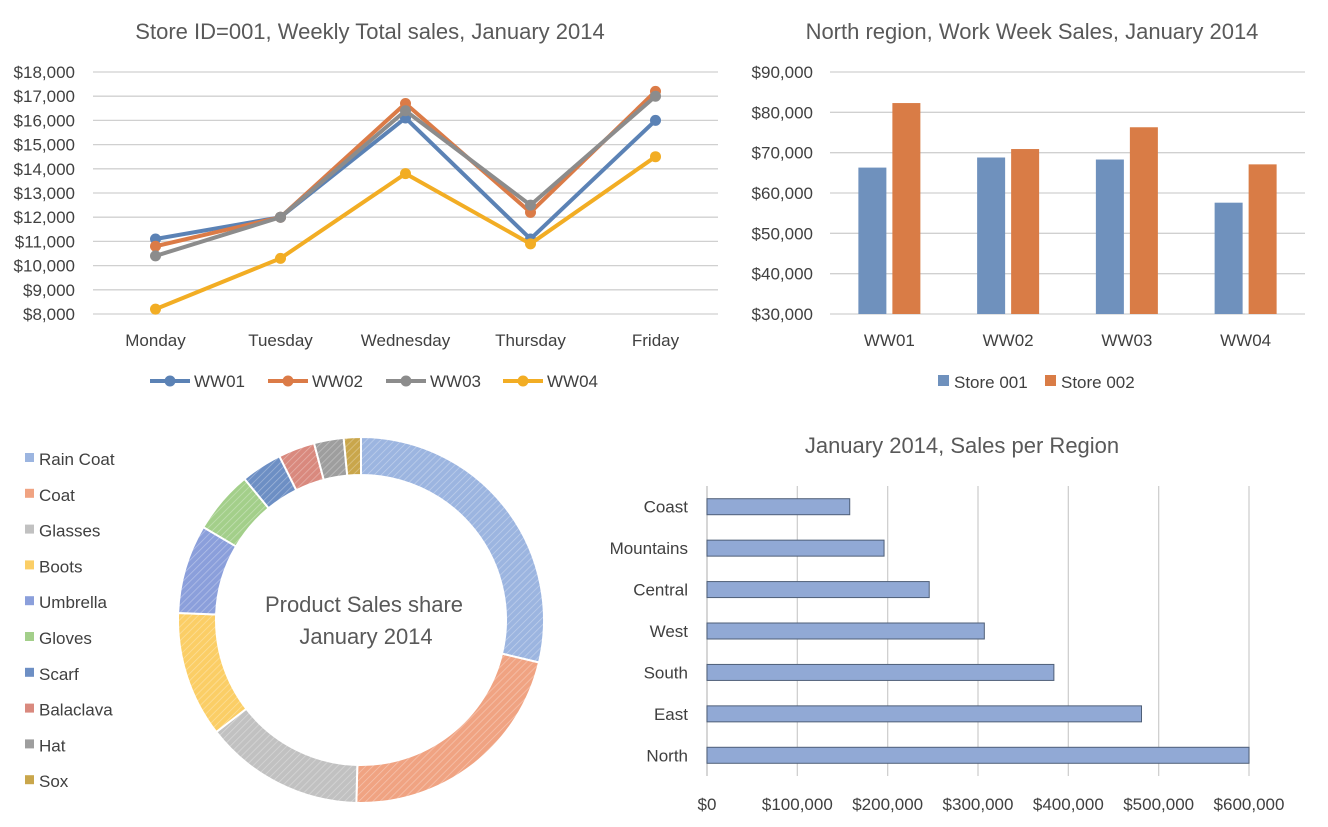  I want to click on hbar-x-tick-label: $600,000, so click(1249, 804).